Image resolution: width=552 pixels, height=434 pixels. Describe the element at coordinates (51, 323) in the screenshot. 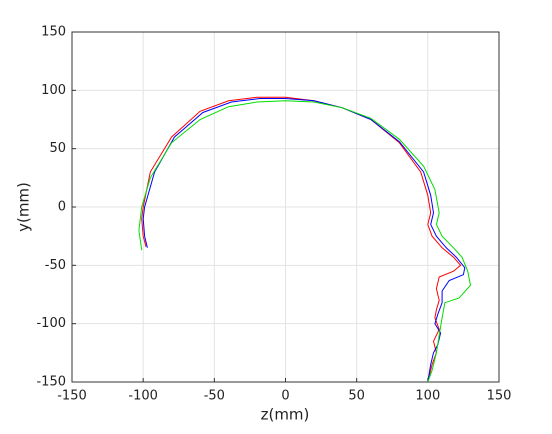

I see `y-tick-label: -100` at that location.